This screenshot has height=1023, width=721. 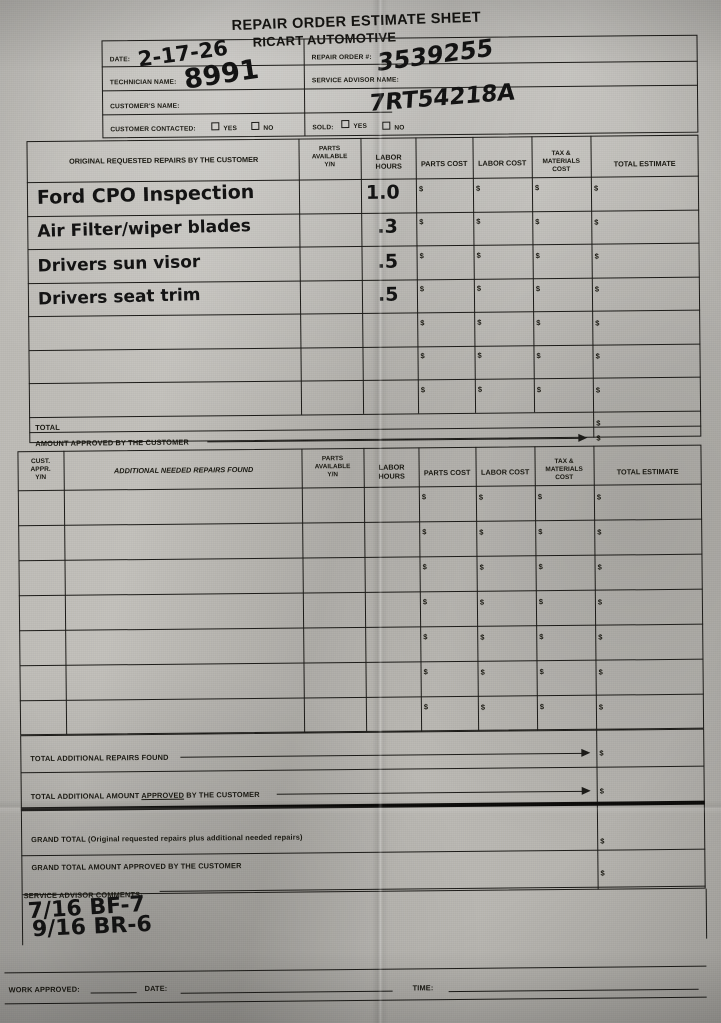 What do you see at coordinates (332, 467) in the screenshot?
I see `table2-header-parts-available: PARTS AVAILABLE Y/N` at bounding box center [332, 467].